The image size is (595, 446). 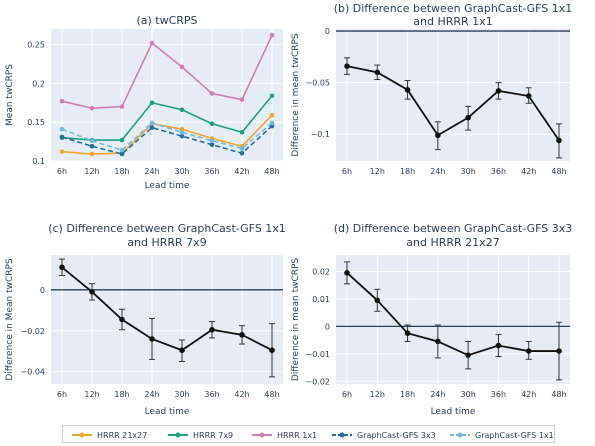 I want to click on panel-title: and HRRR 21x27, so click(x=452, y=242).